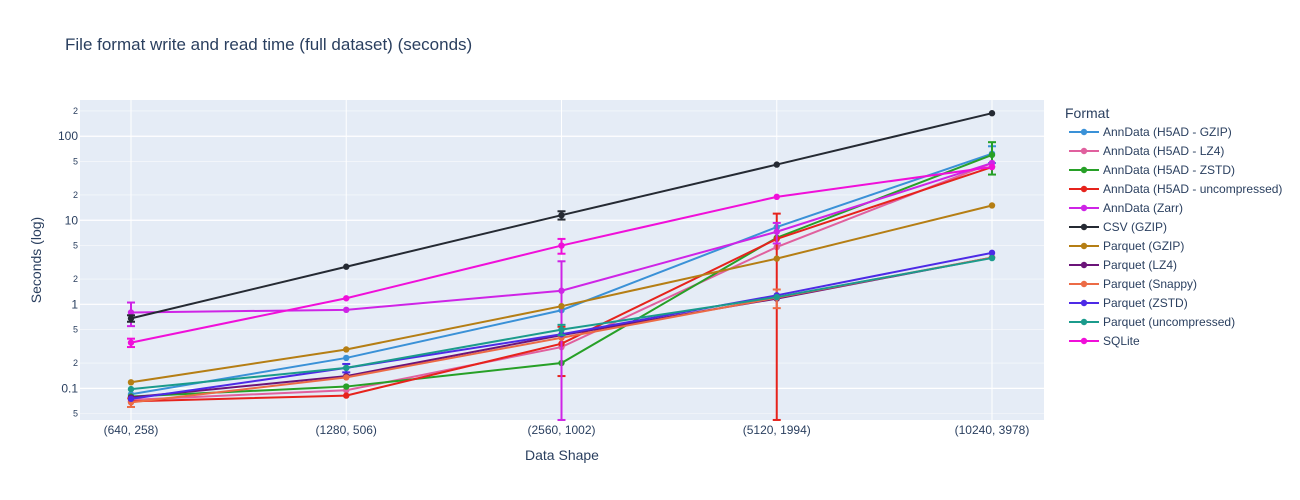  What do you see at coordinates (69, 388) in the screenshot?
I see `y-tick-label: 0.1` at bounding box center [69, 388].